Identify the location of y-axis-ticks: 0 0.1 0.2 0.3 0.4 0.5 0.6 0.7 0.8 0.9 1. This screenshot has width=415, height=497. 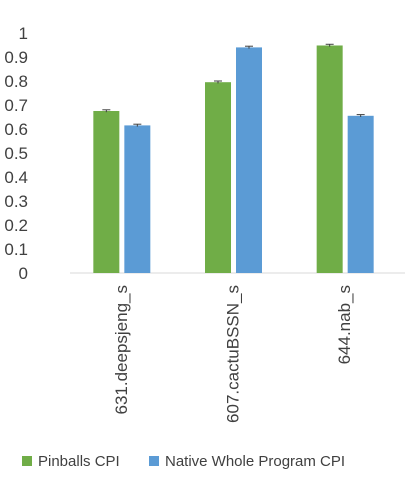
(16, 153).